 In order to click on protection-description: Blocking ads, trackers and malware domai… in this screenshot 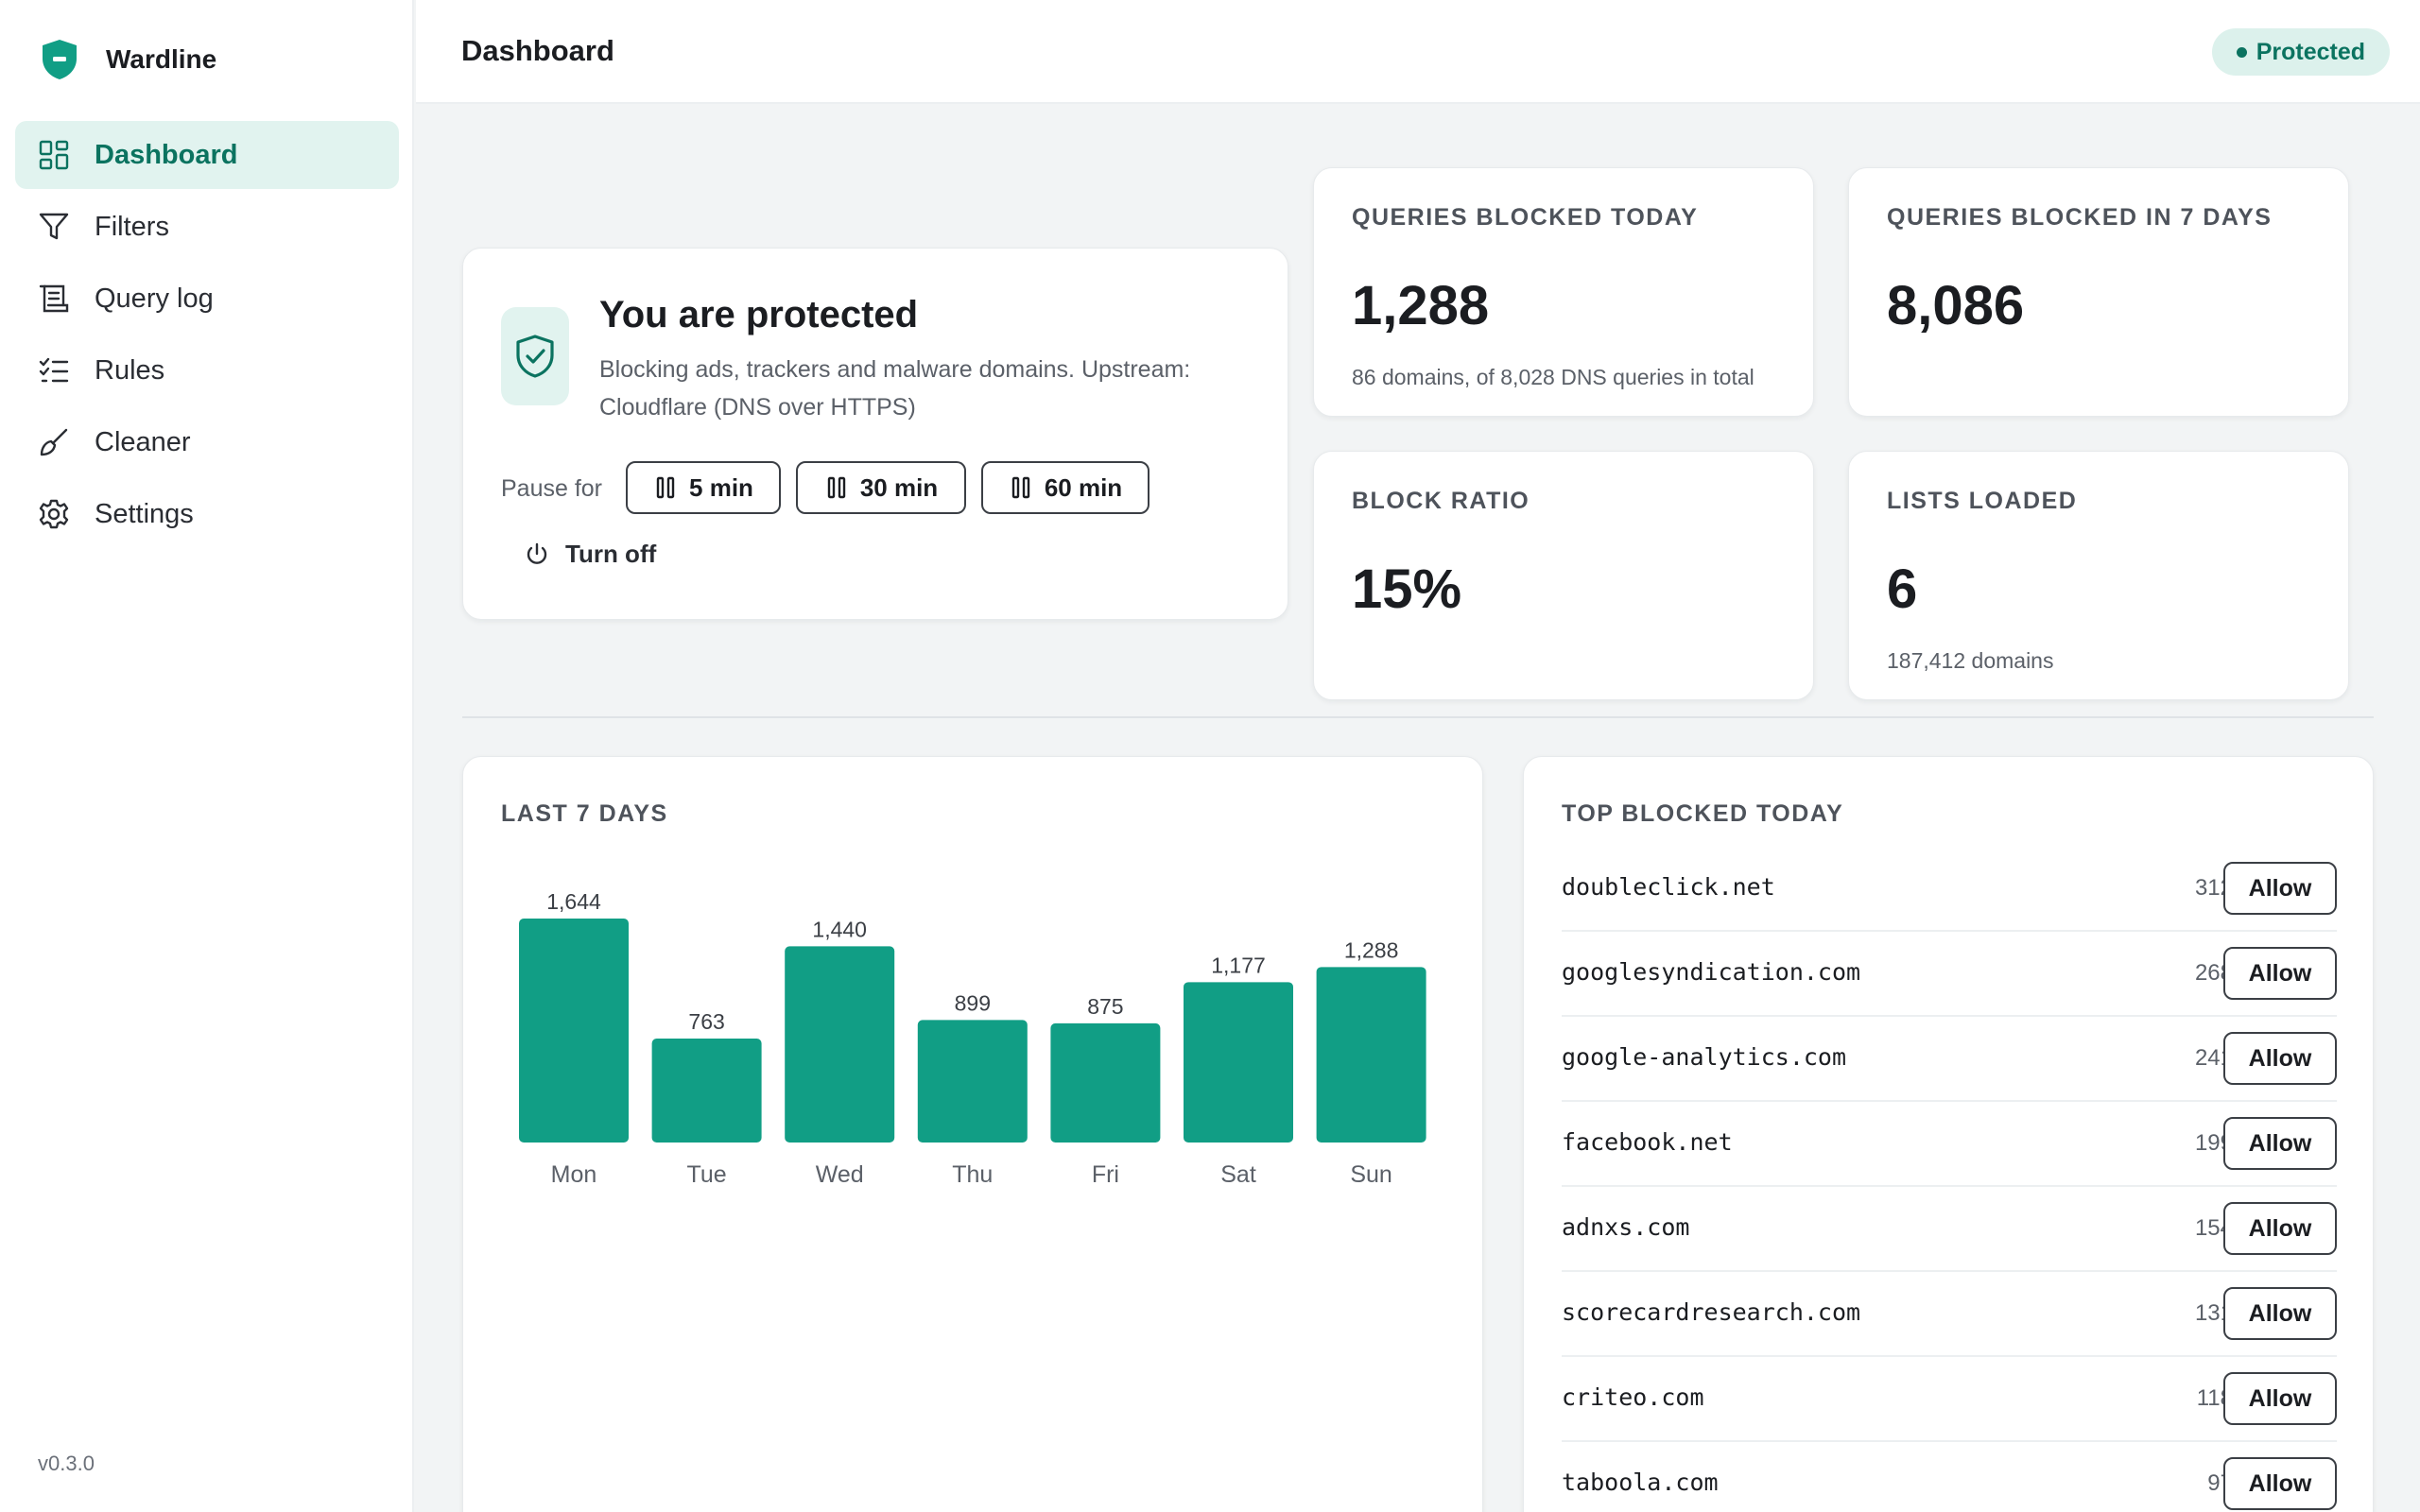, I will do `click(895, 388)`.